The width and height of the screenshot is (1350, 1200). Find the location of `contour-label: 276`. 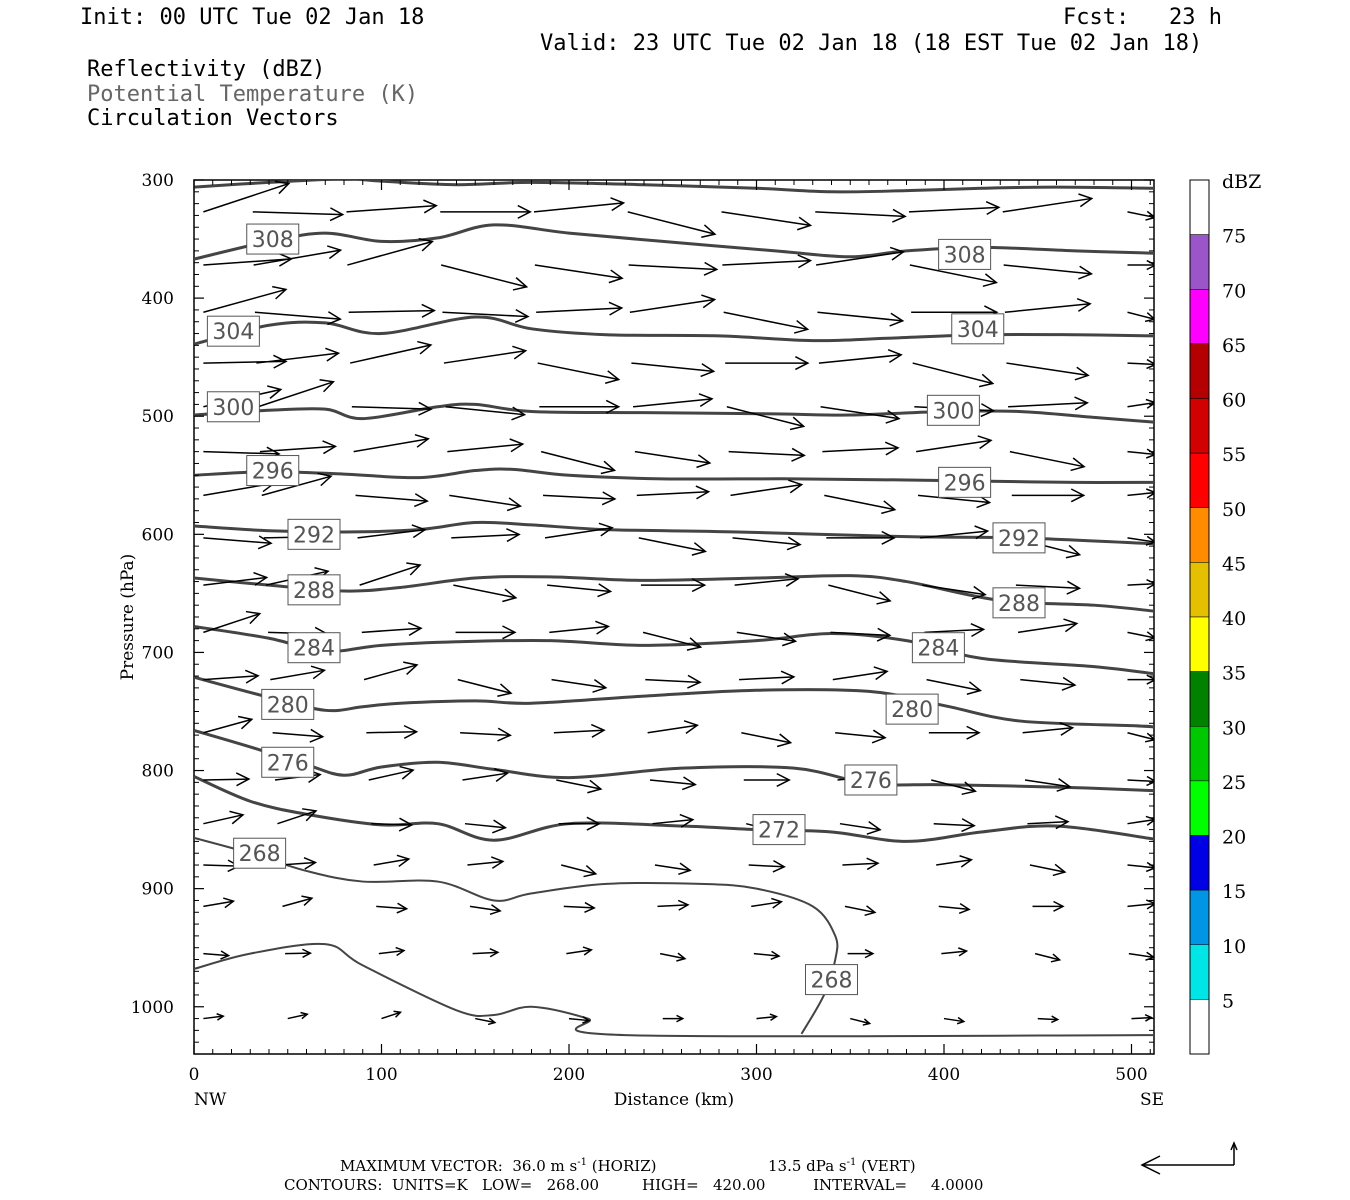

contour-label: 276 is located at coordinates (288, 763).